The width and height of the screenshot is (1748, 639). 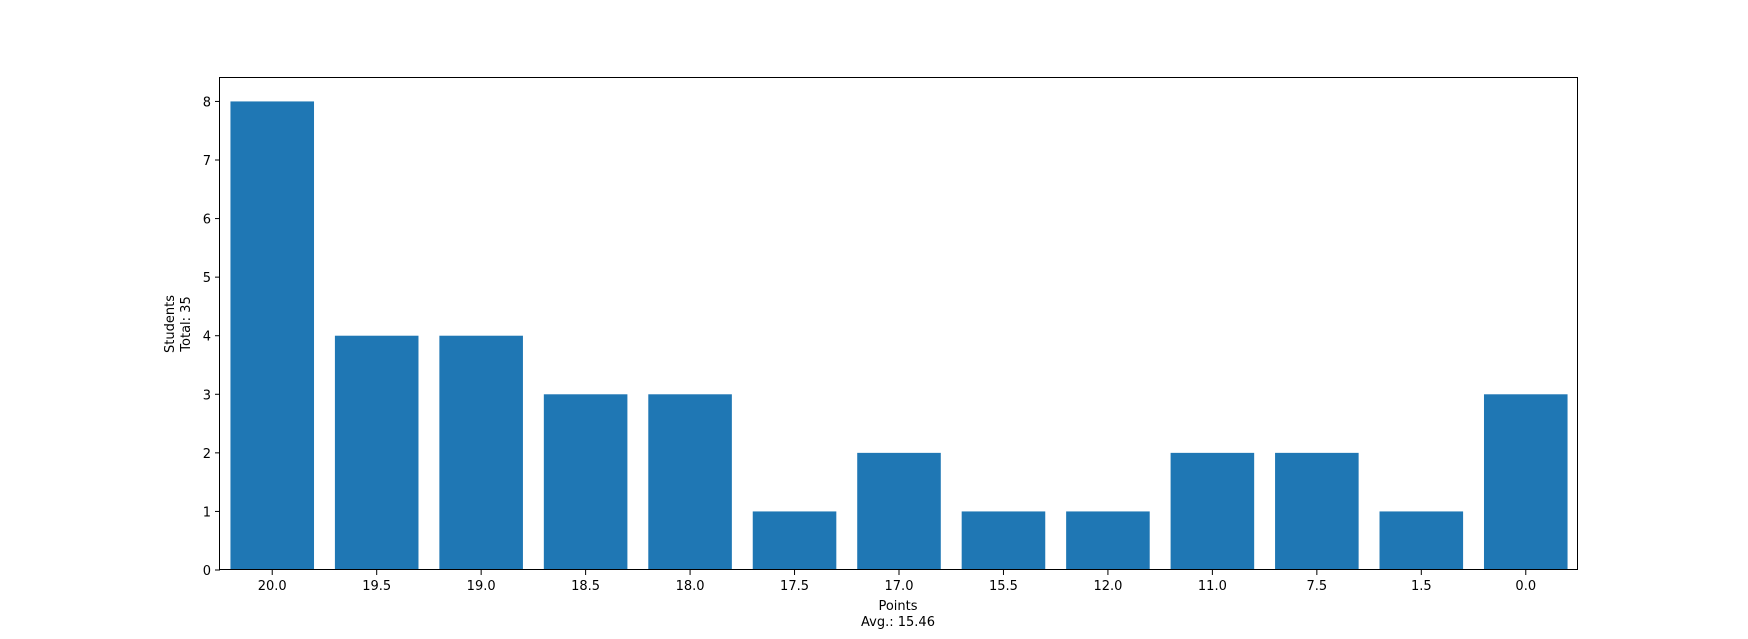 I want to click on y-tick-label: 4, so click(x=207, y=337).